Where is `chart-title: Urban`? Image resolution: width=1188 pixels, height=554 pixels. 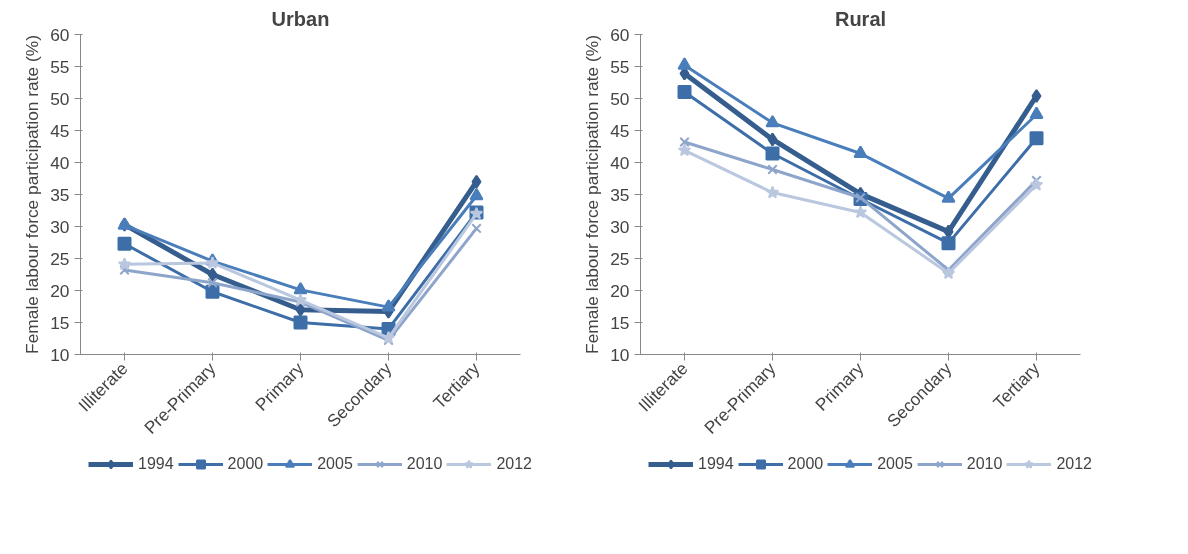
chart-title: Urban is located at coordinates (300, 18).